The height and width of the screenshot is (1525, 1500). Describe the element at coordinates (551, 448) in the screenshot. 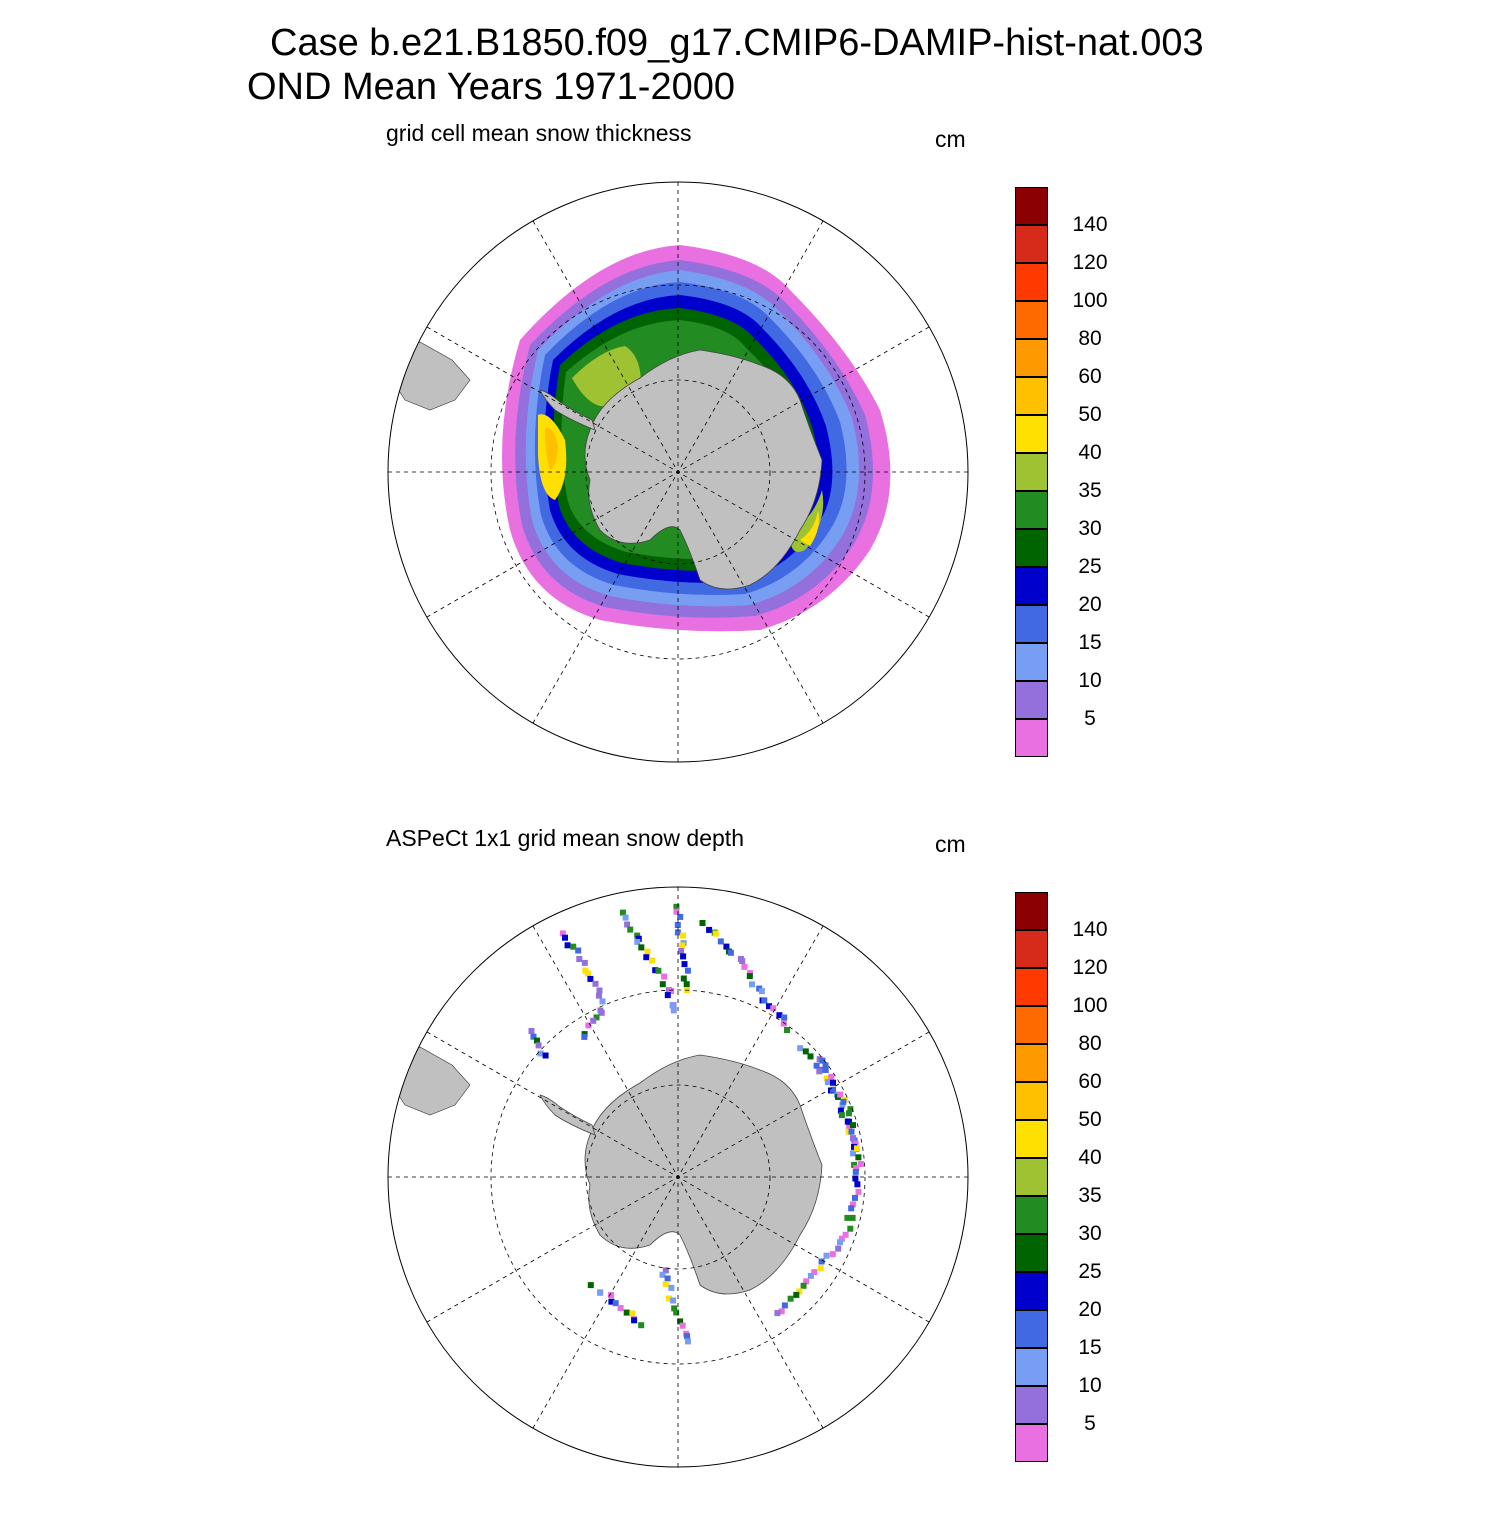

I see `ice-band-orange-peninsula` at that location.